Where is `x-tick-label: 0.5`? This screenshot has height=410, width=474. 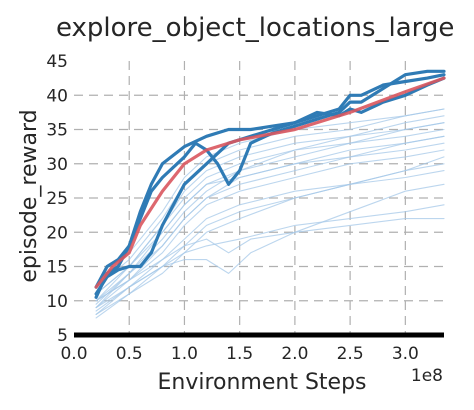
x-tick-label: 0.5 is located at coordinates (129, 354).